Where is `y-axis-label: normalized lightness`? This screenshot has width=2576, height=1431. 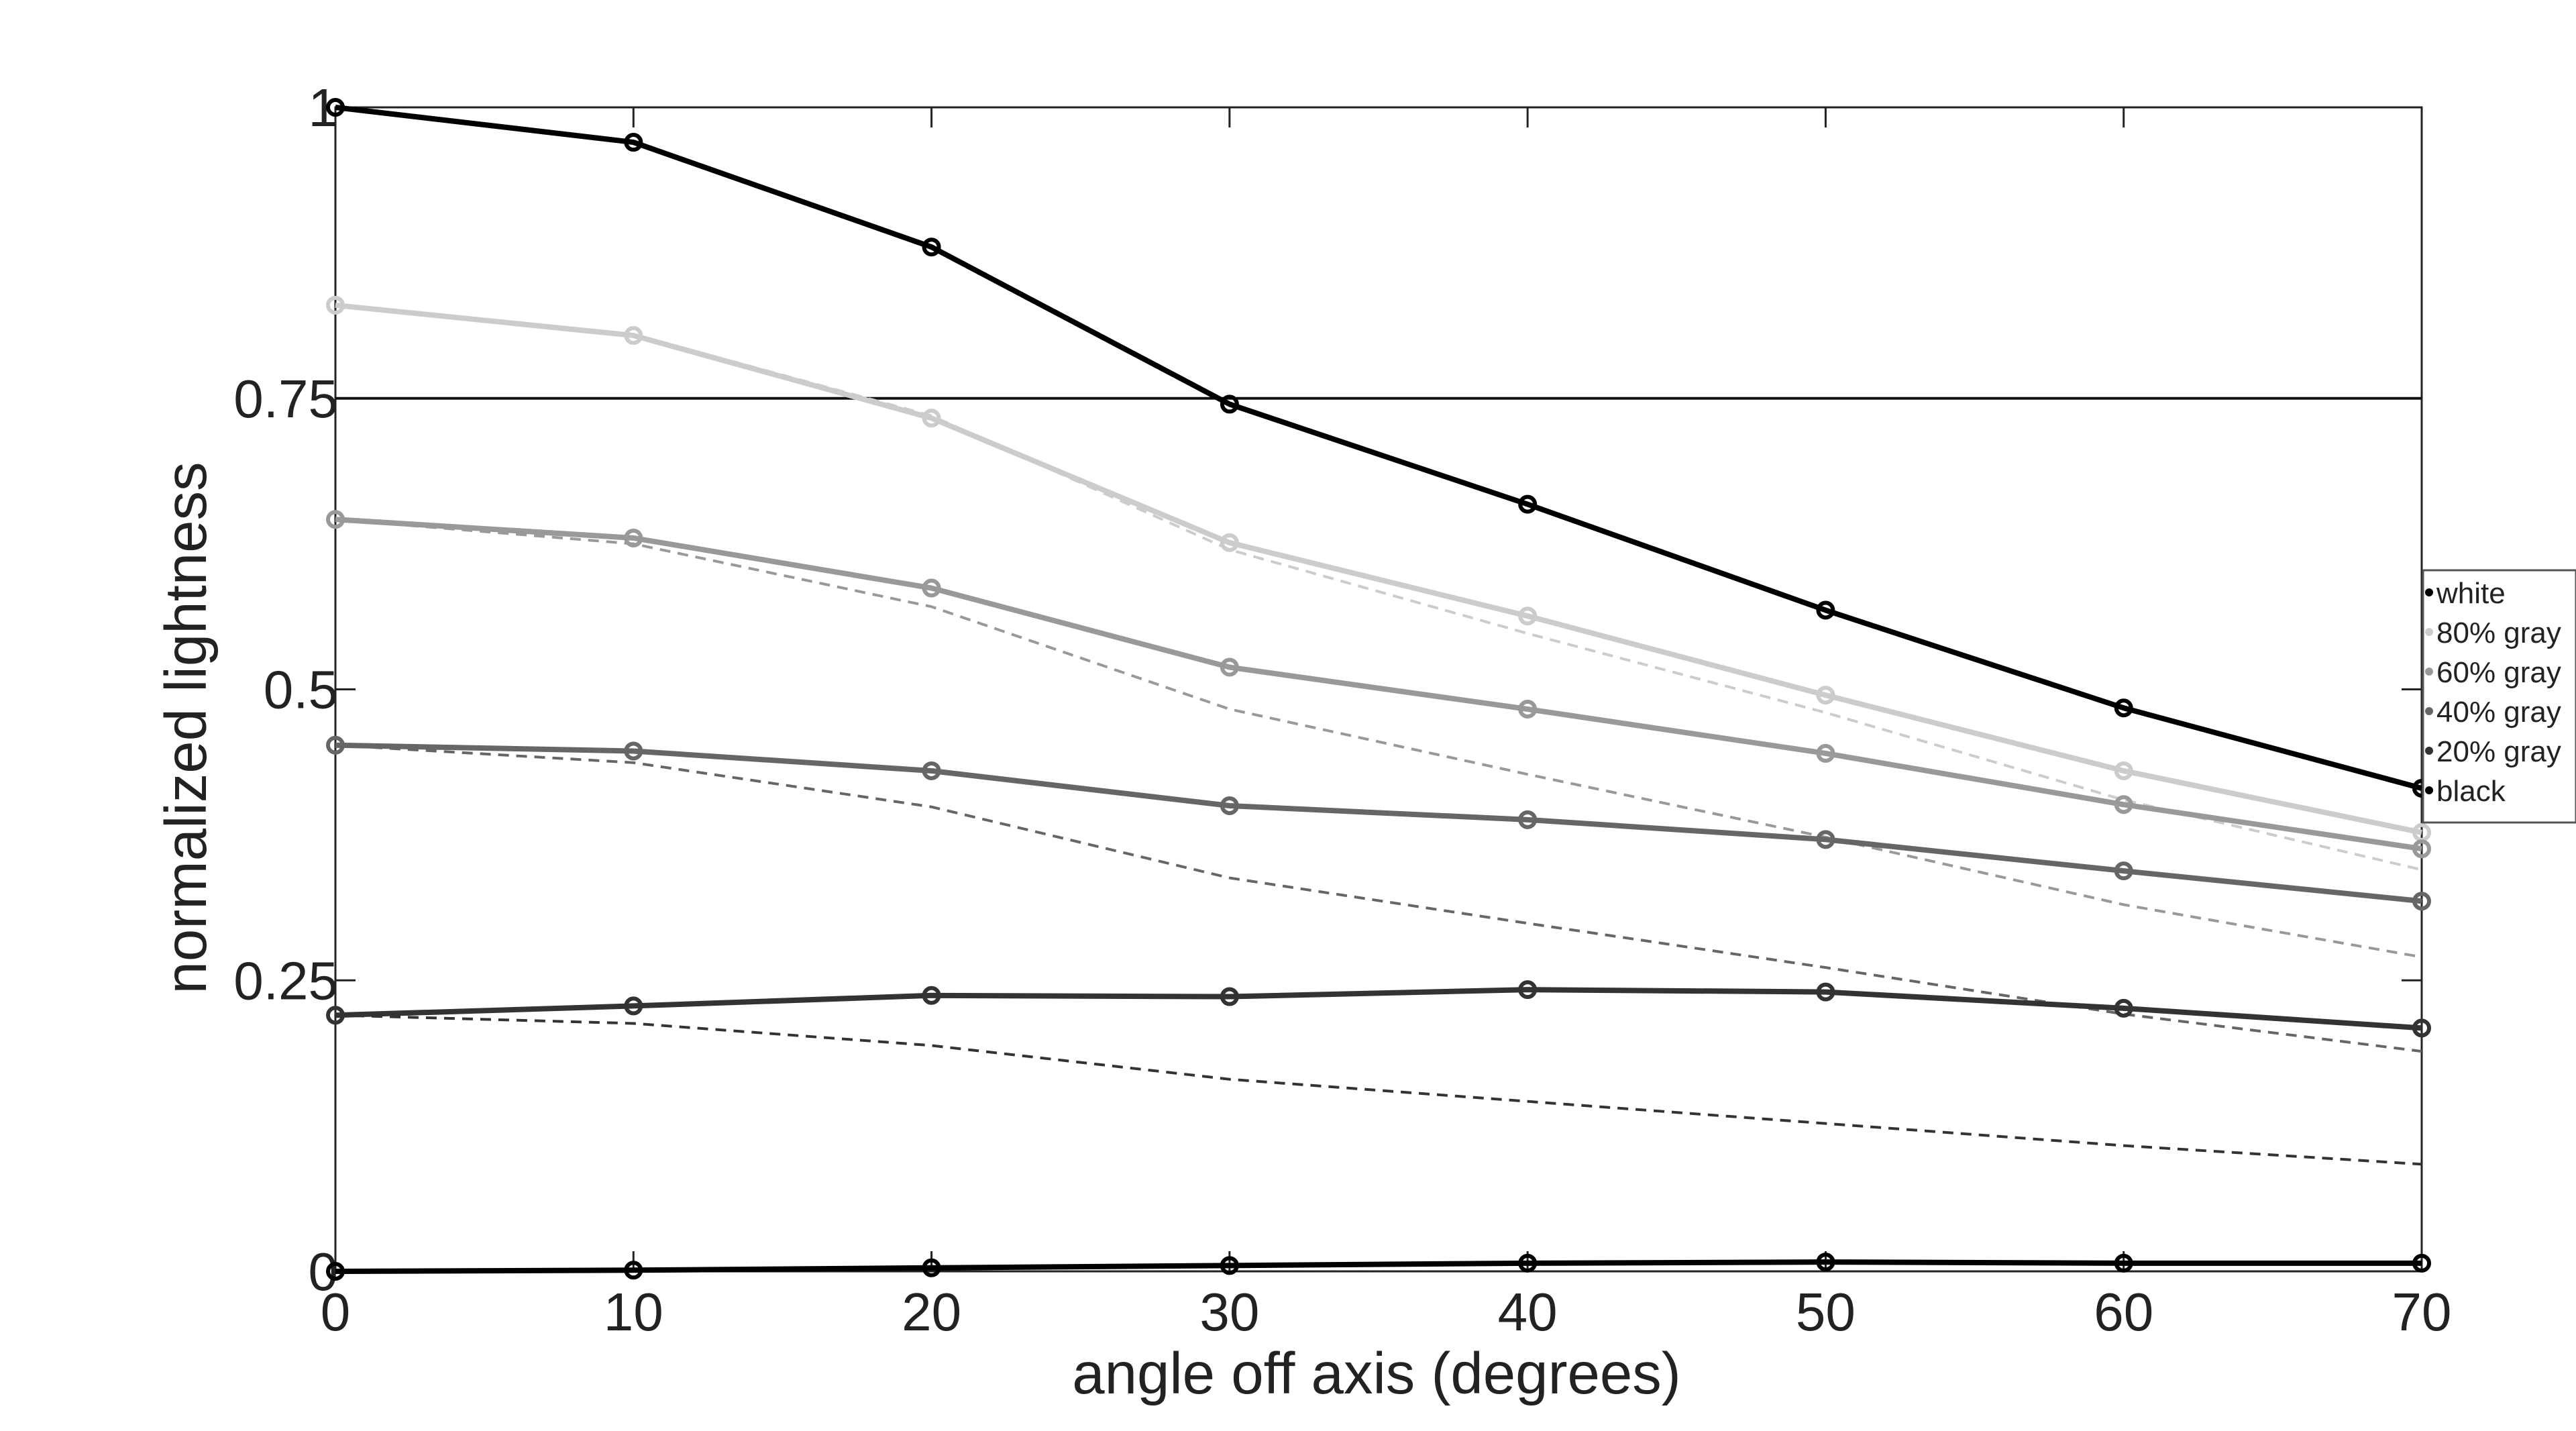
y-axis-label: normalized lightness is located at coordinates (186, 728).